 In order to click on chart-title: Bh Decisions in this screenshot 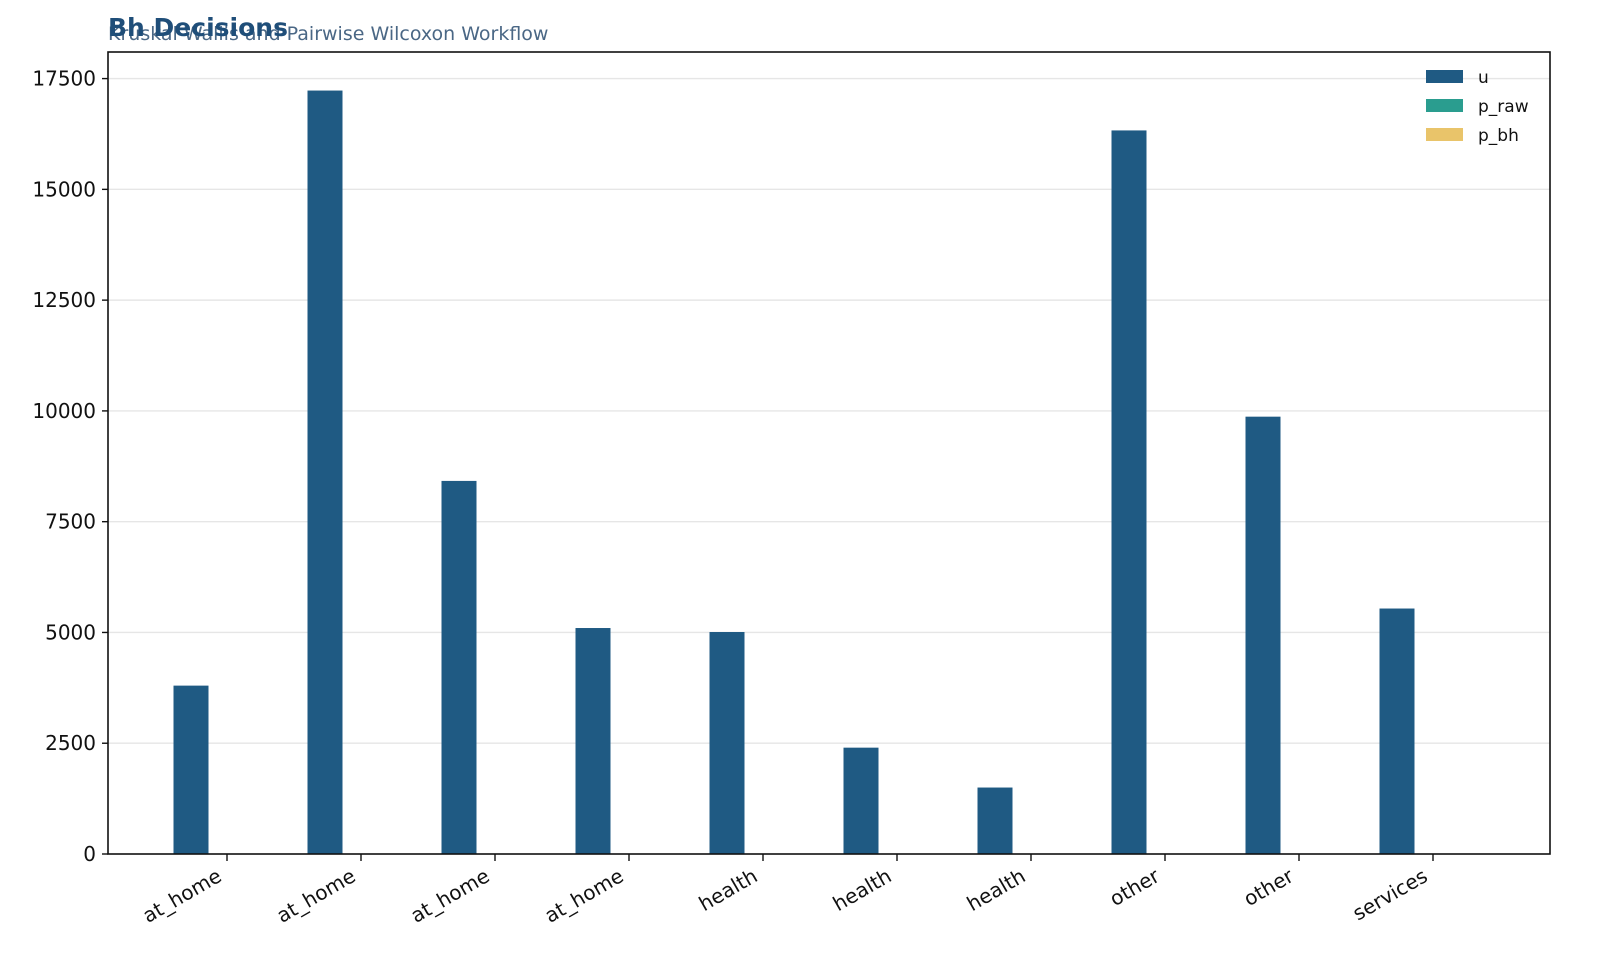, I will do `click(198, 27)`.